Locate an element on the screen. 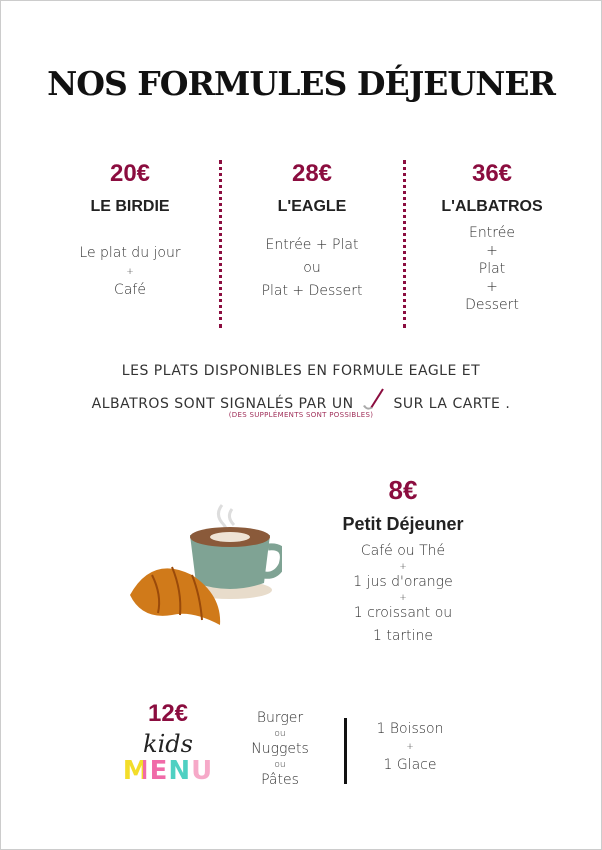  desc-line: Dessert is located at coordinates (492, 305).